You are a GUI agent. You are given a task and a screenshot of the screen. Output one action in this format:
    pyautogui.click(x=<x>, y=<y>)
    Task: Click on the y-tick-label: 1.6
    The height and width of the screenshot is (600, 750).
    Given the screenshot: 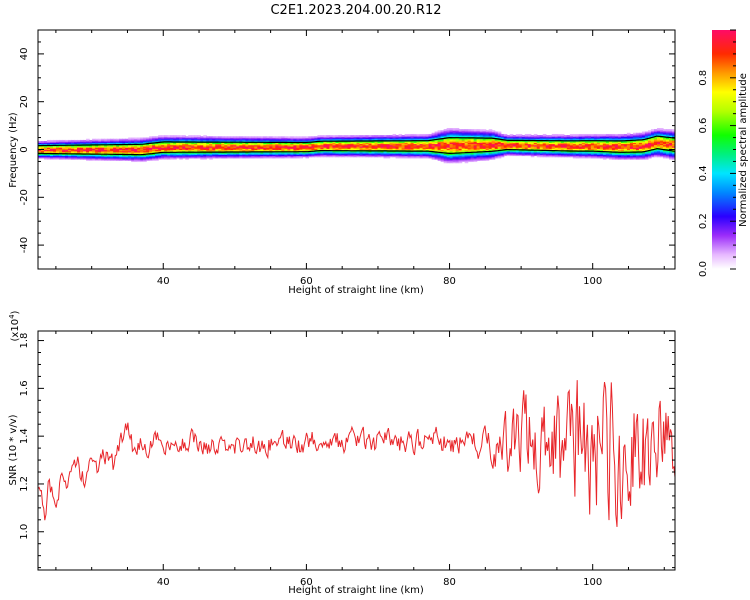 What is the action you would take?
    pyautogui.click(x=24, y=388)
    